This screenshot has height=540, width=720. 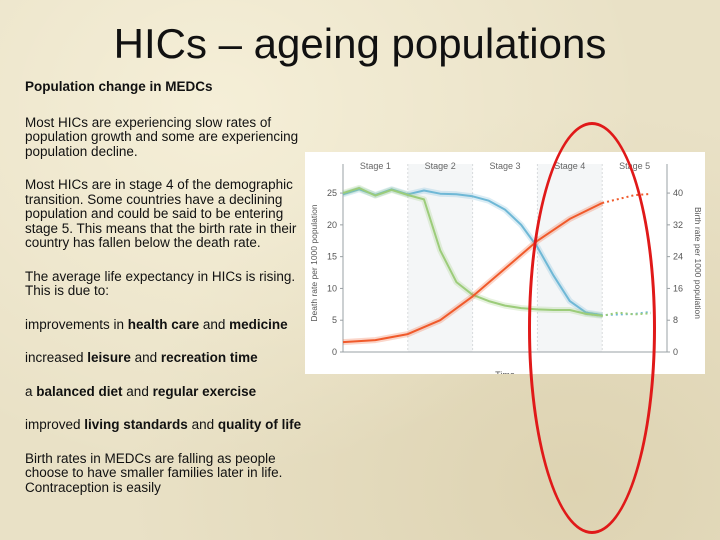 What do you see at coordinates (592, 328) in the screenshot?
I see `stage-4-5-annotation-circle` at bounding box center [592, 328].